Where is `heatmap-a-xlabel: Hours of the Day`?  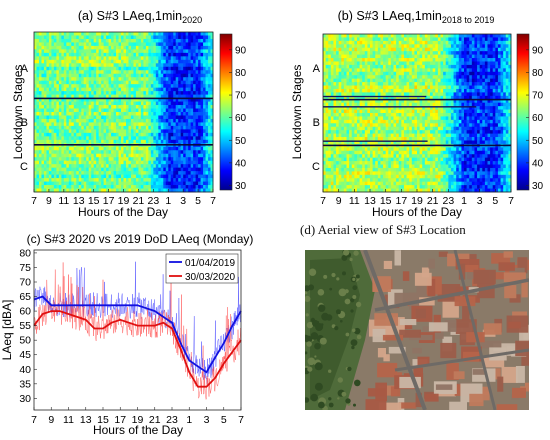
heatmap-a-xlabel: Hours of the Day is located at coordinates (123, 212).